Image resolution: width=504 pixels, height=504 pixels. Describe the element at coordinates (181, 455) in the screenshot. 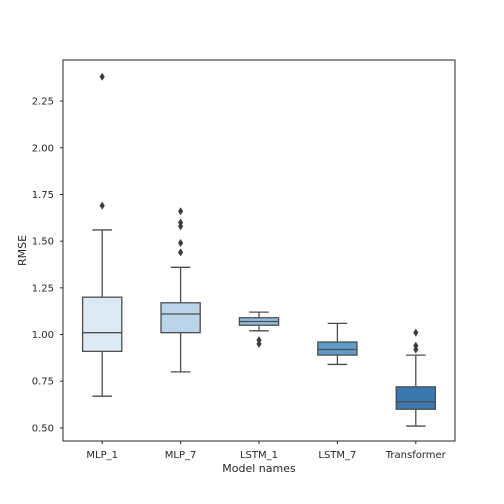

I see `x-tick-label: MLP_7` at that location.